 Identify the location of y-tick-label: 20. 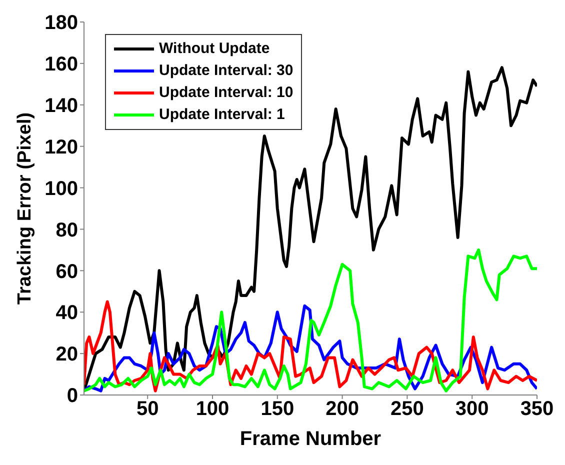
(67, 355).